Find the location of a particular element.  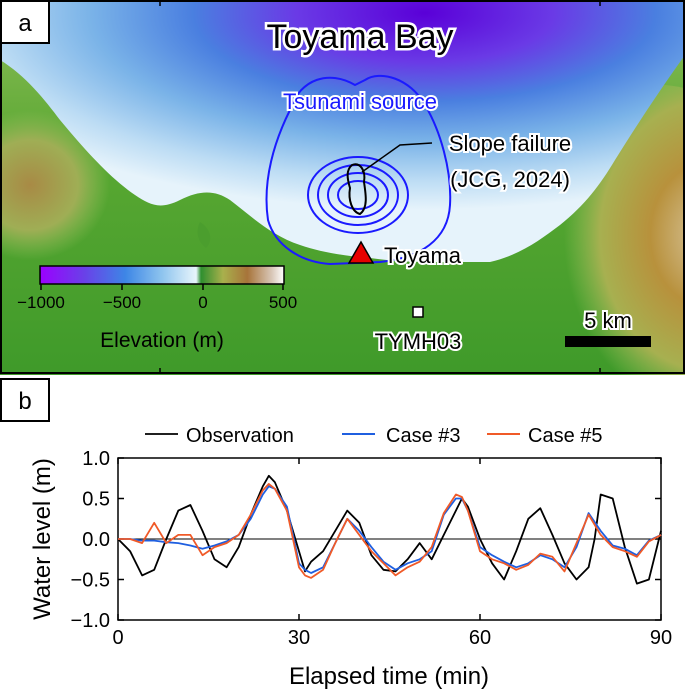

colorbar-title: Elevation (m) is located at coordinates (162, 340).